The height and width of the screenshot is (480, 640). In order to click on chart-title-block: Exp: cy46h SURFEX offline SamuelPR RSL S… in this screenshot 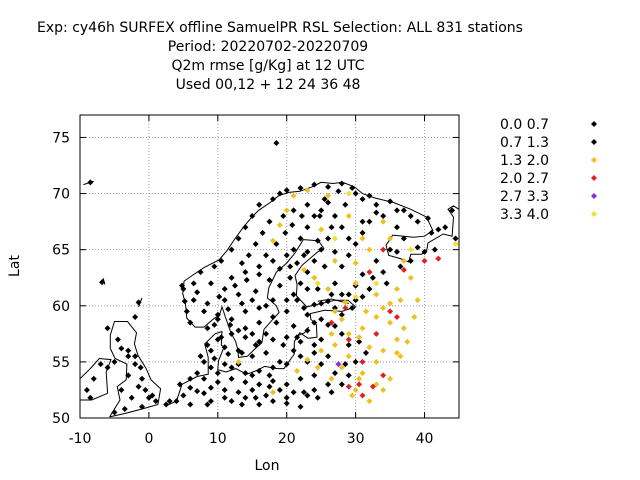, I will do `click(280, 56)`.